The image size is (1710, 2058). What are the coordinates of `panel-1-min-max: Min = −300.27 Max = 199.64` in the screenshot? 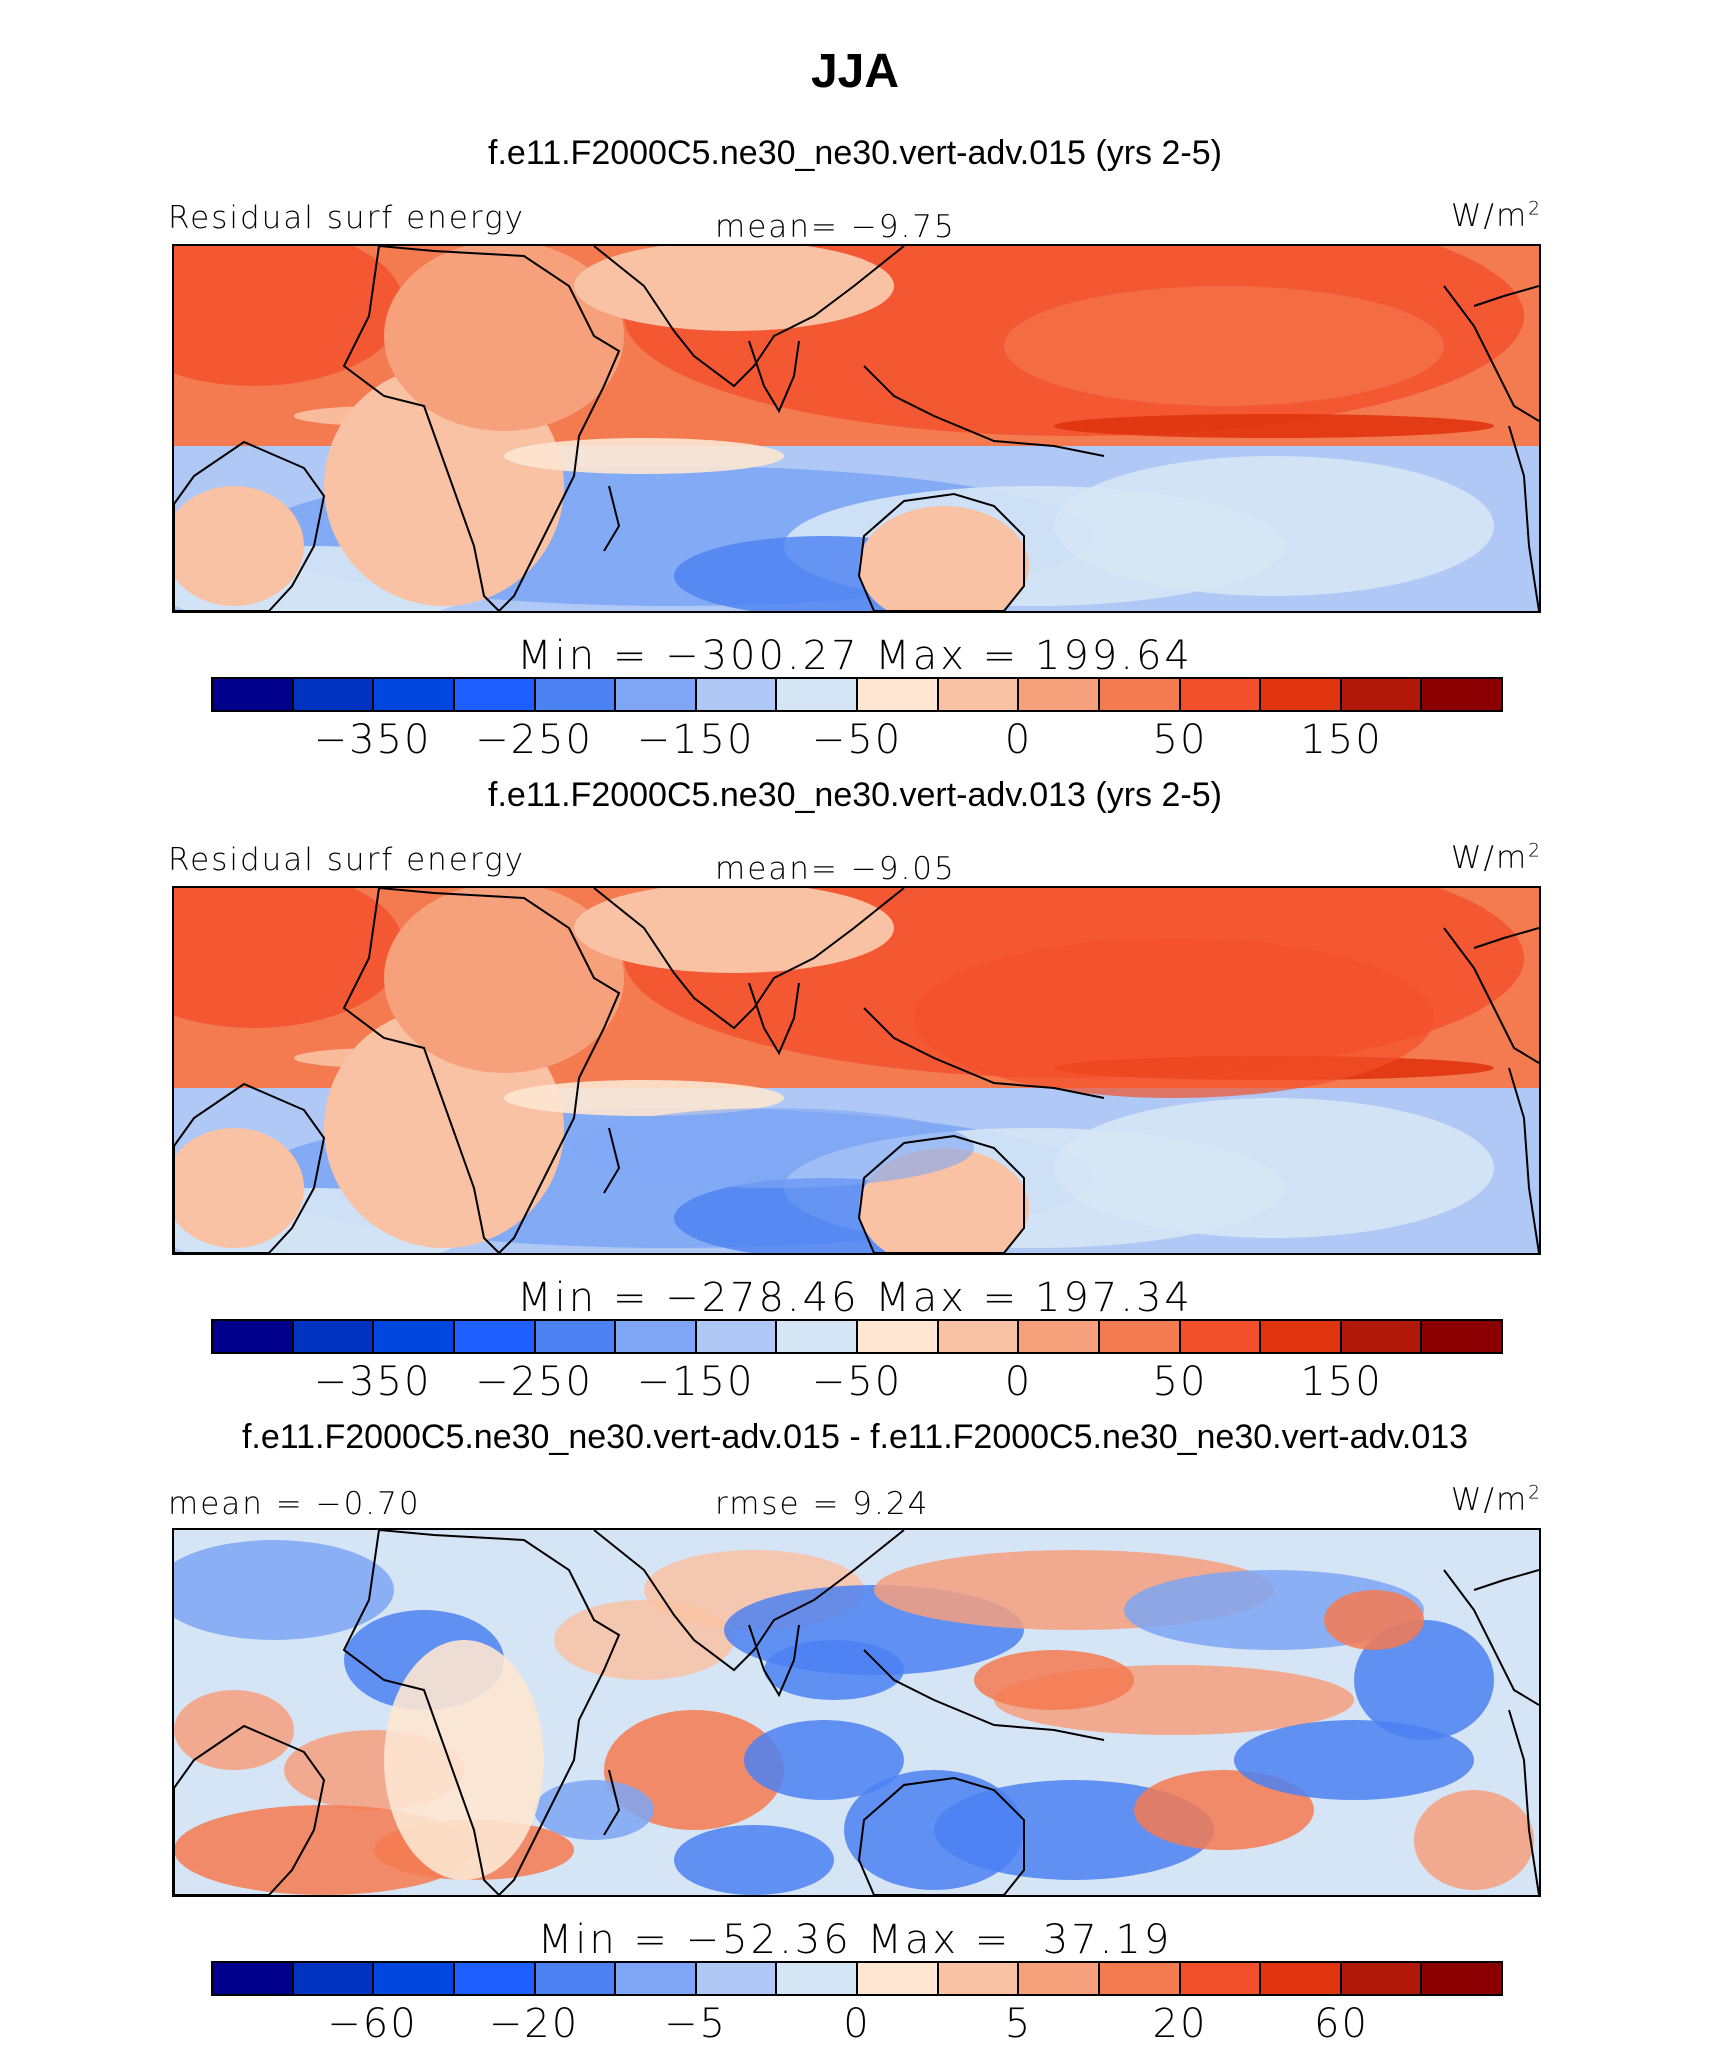 It's located at (855, 656).